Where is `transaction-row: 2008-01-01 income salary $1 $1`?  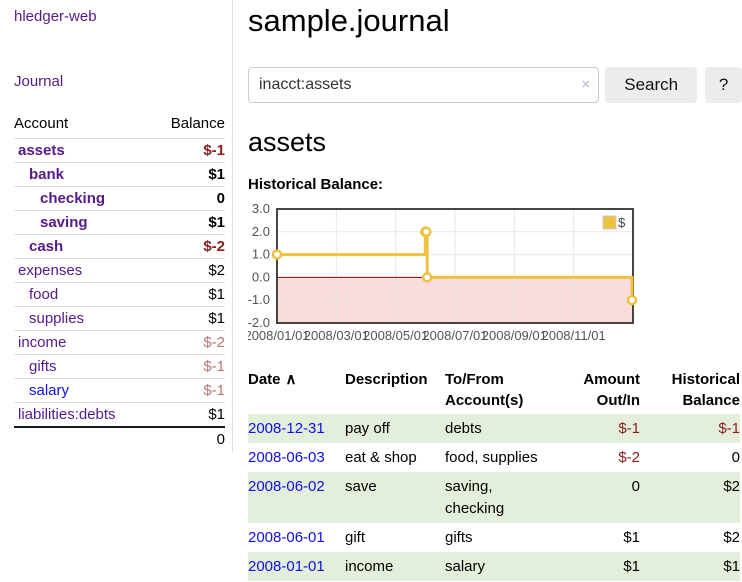
transaction-row: 2008-01-01 income salary $1 $1 is located at coordinates (494, 566).